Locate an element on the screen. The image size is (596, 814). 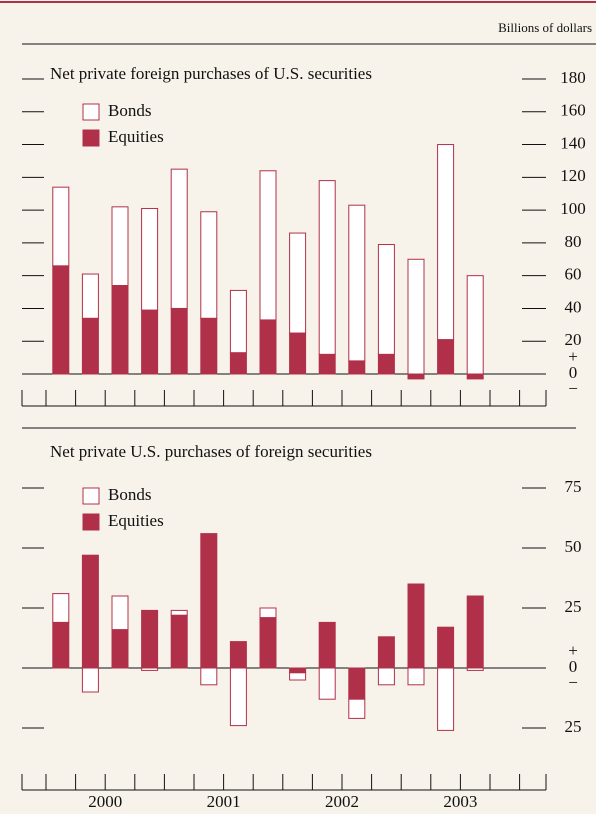
x-tick-label: 2000 is located at coordinates (105, 801).